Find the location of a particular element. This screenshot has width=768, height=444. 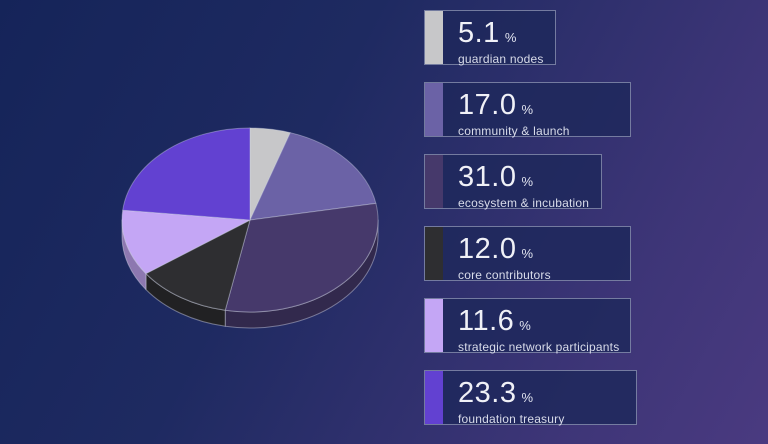

pie-slice-core-contributors is located at coordinates (198, 265).